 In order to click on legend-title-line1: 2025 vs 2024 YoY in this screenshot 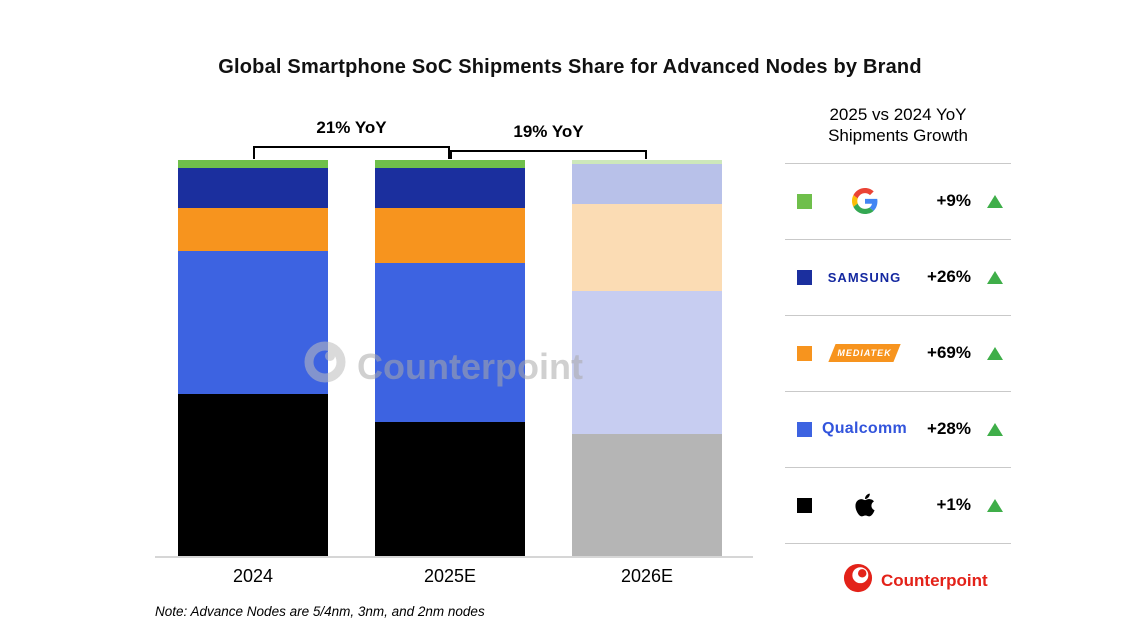, I will do `click(898, 114)`.